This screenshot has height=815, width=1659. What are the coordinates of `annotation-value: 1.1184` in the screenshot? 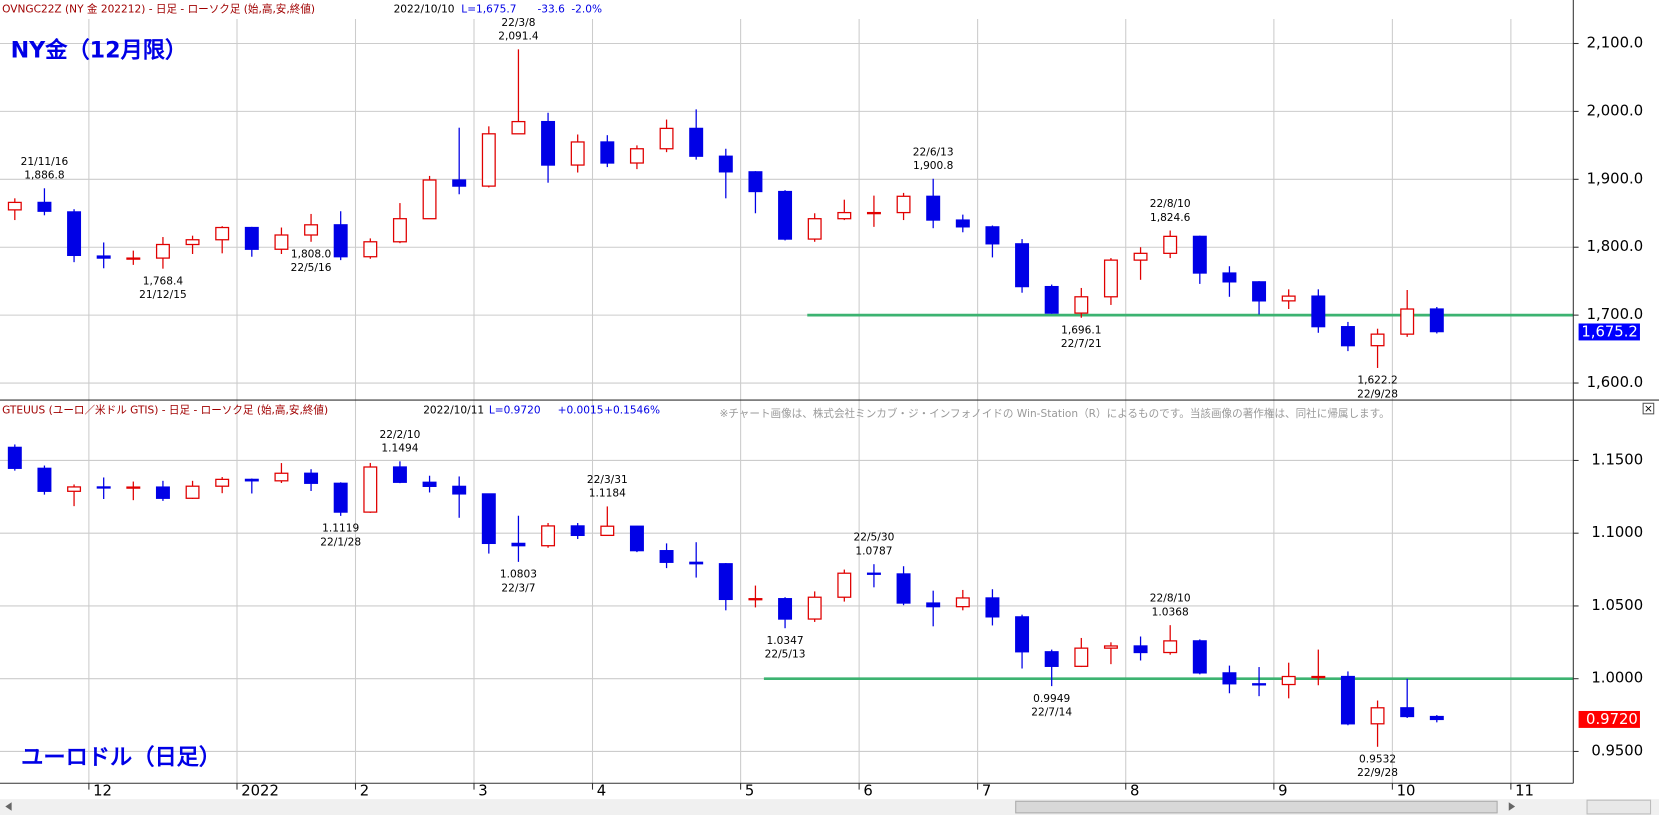 It's located at (607, 494).